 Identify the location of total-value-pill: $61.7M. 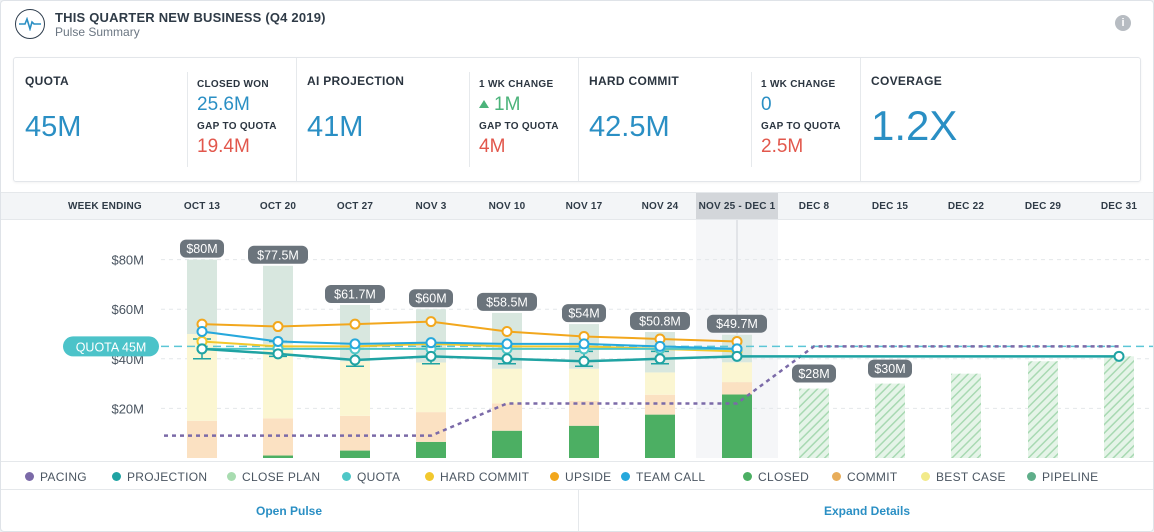
(355, 293).